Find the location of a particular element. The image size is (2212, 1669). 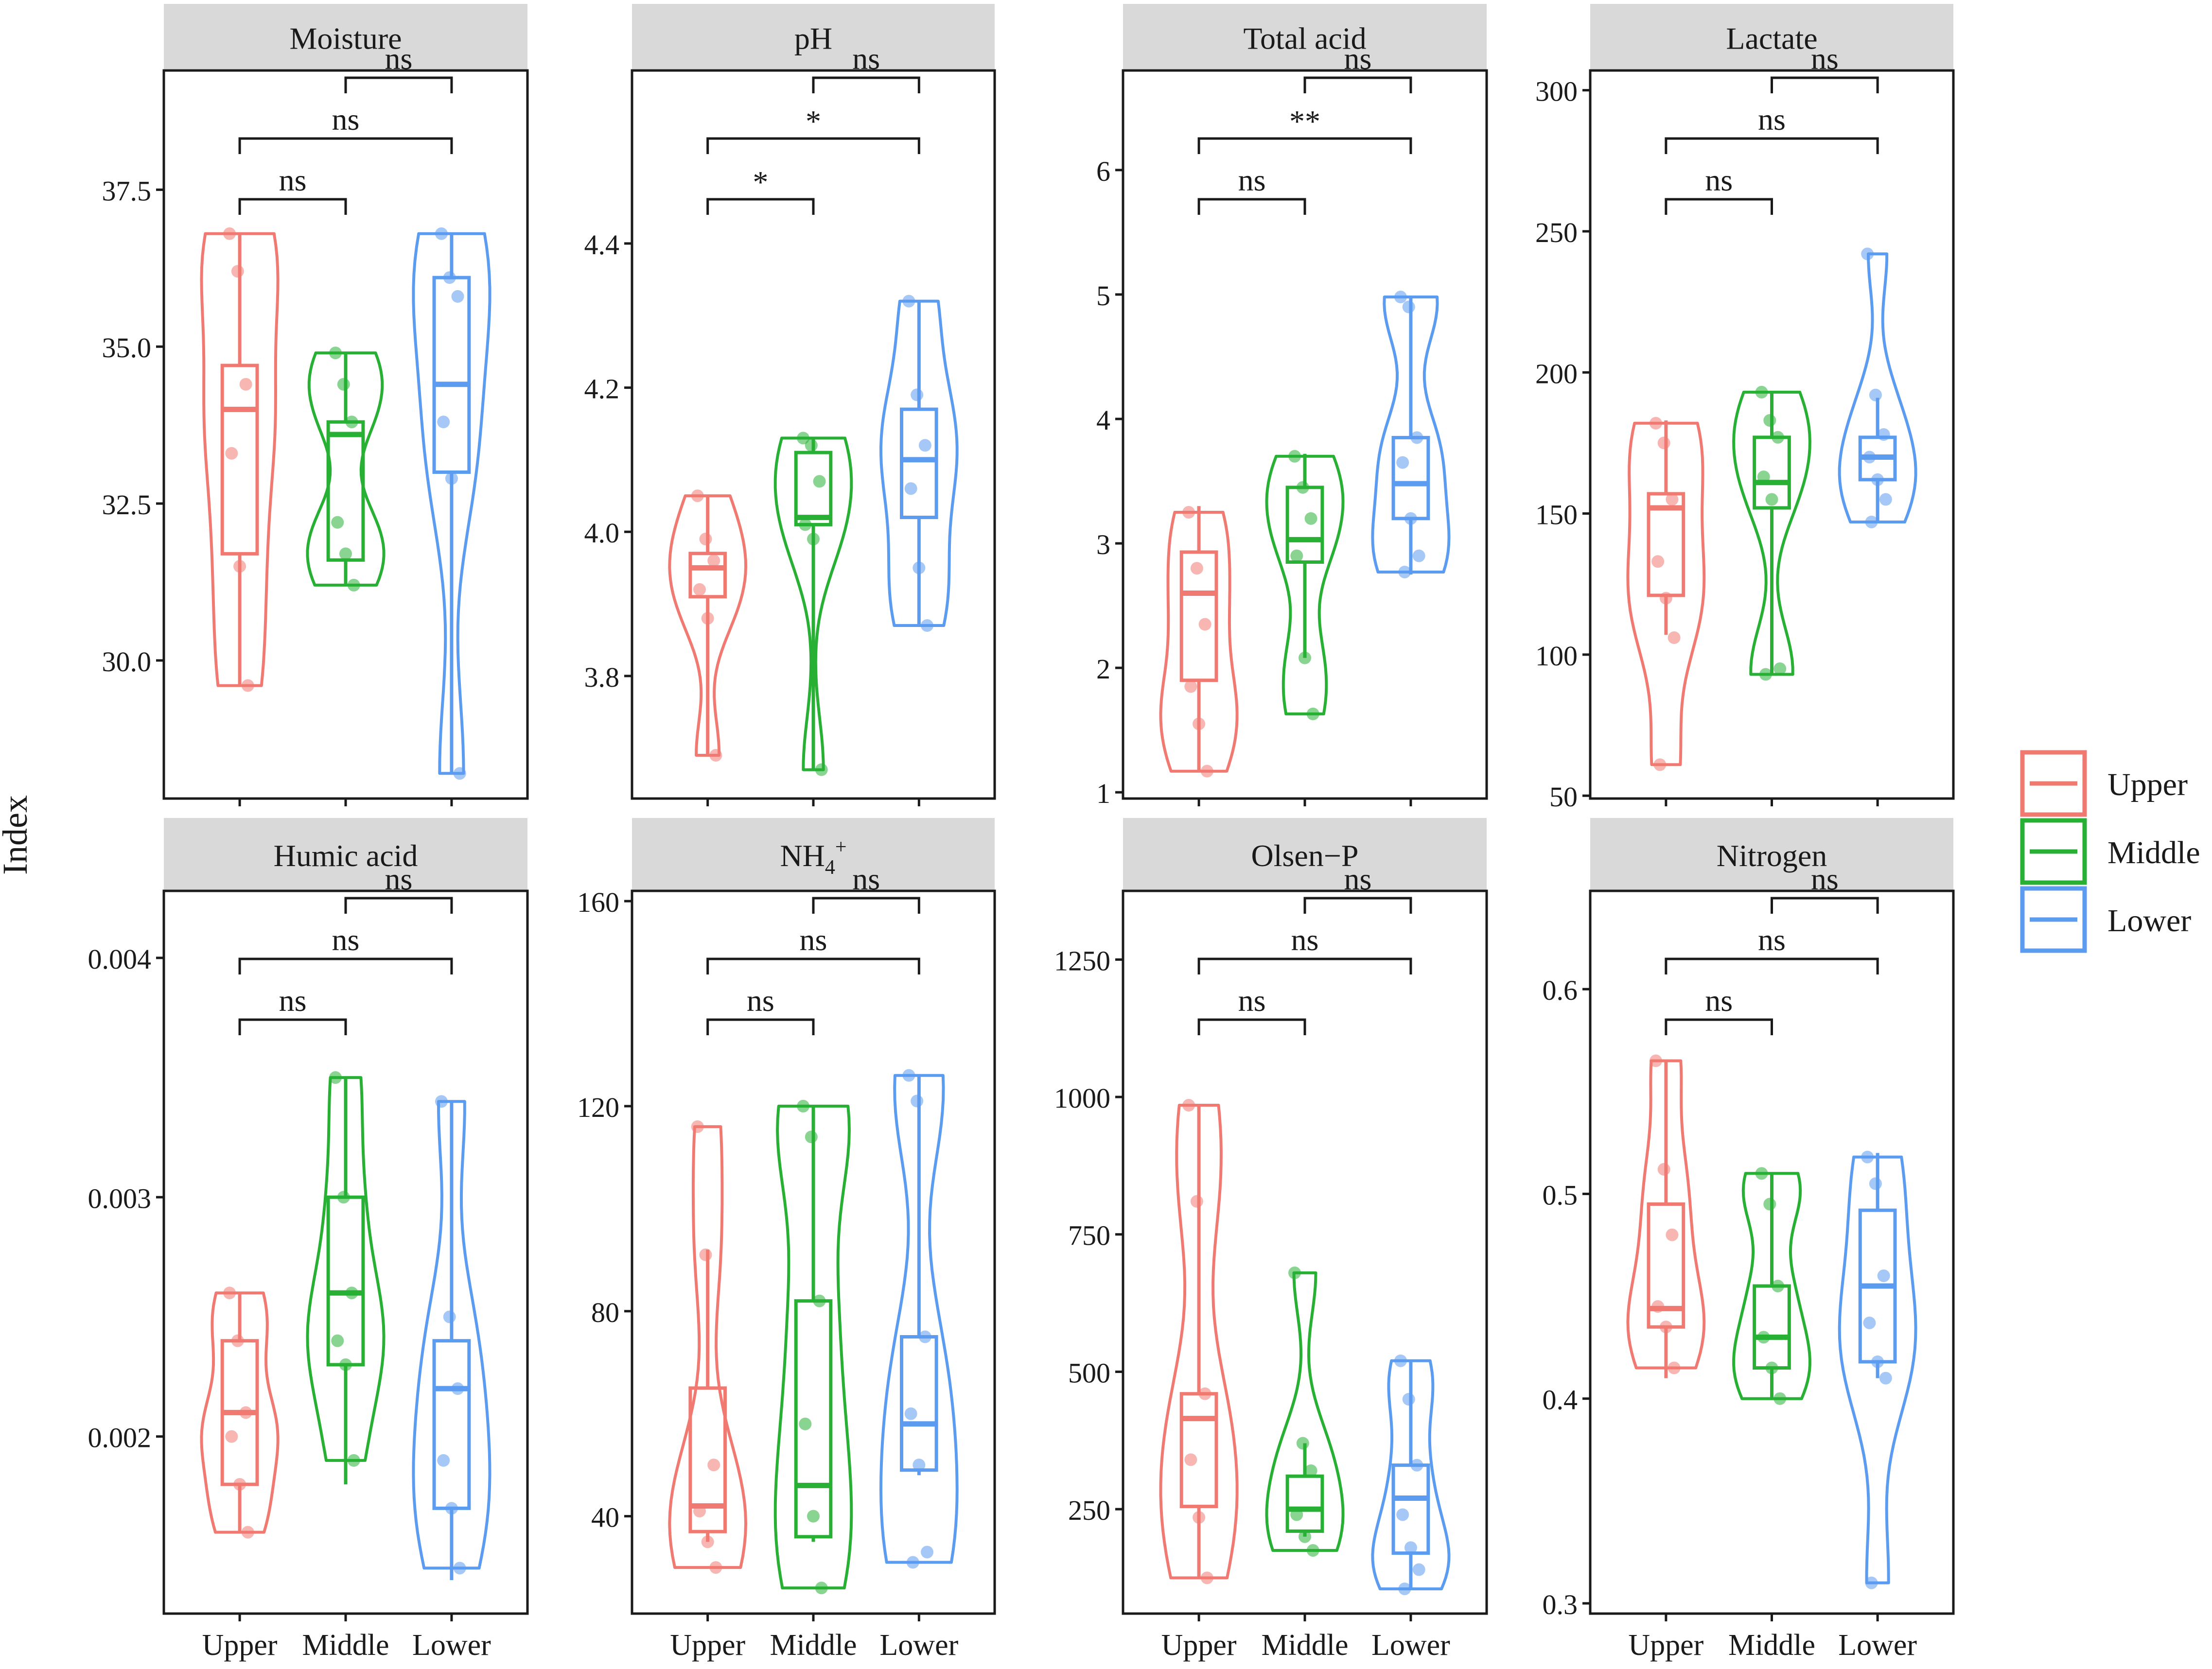

y-tick-label: 200 is located at coordinates (1556, 373).